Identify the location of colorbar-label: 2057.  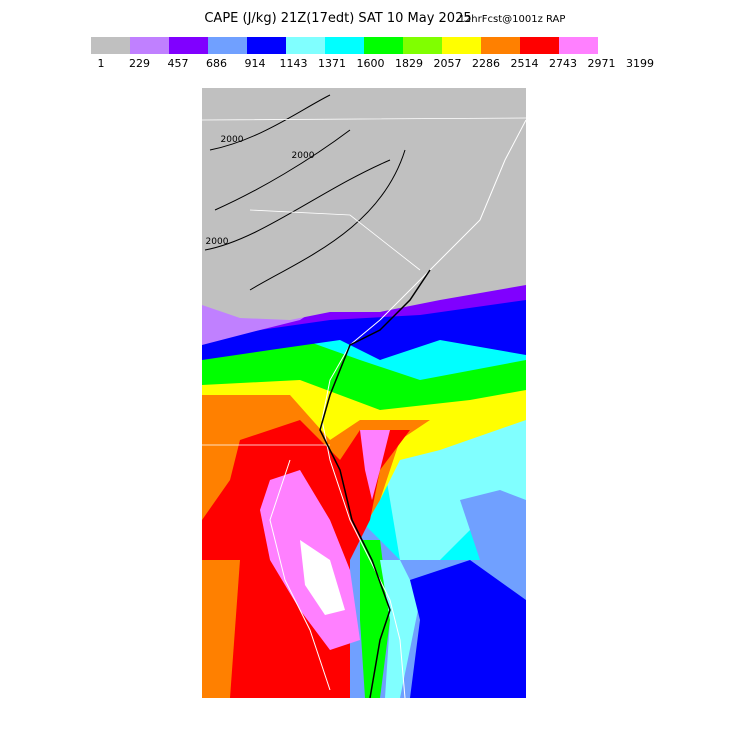
(448, 63).